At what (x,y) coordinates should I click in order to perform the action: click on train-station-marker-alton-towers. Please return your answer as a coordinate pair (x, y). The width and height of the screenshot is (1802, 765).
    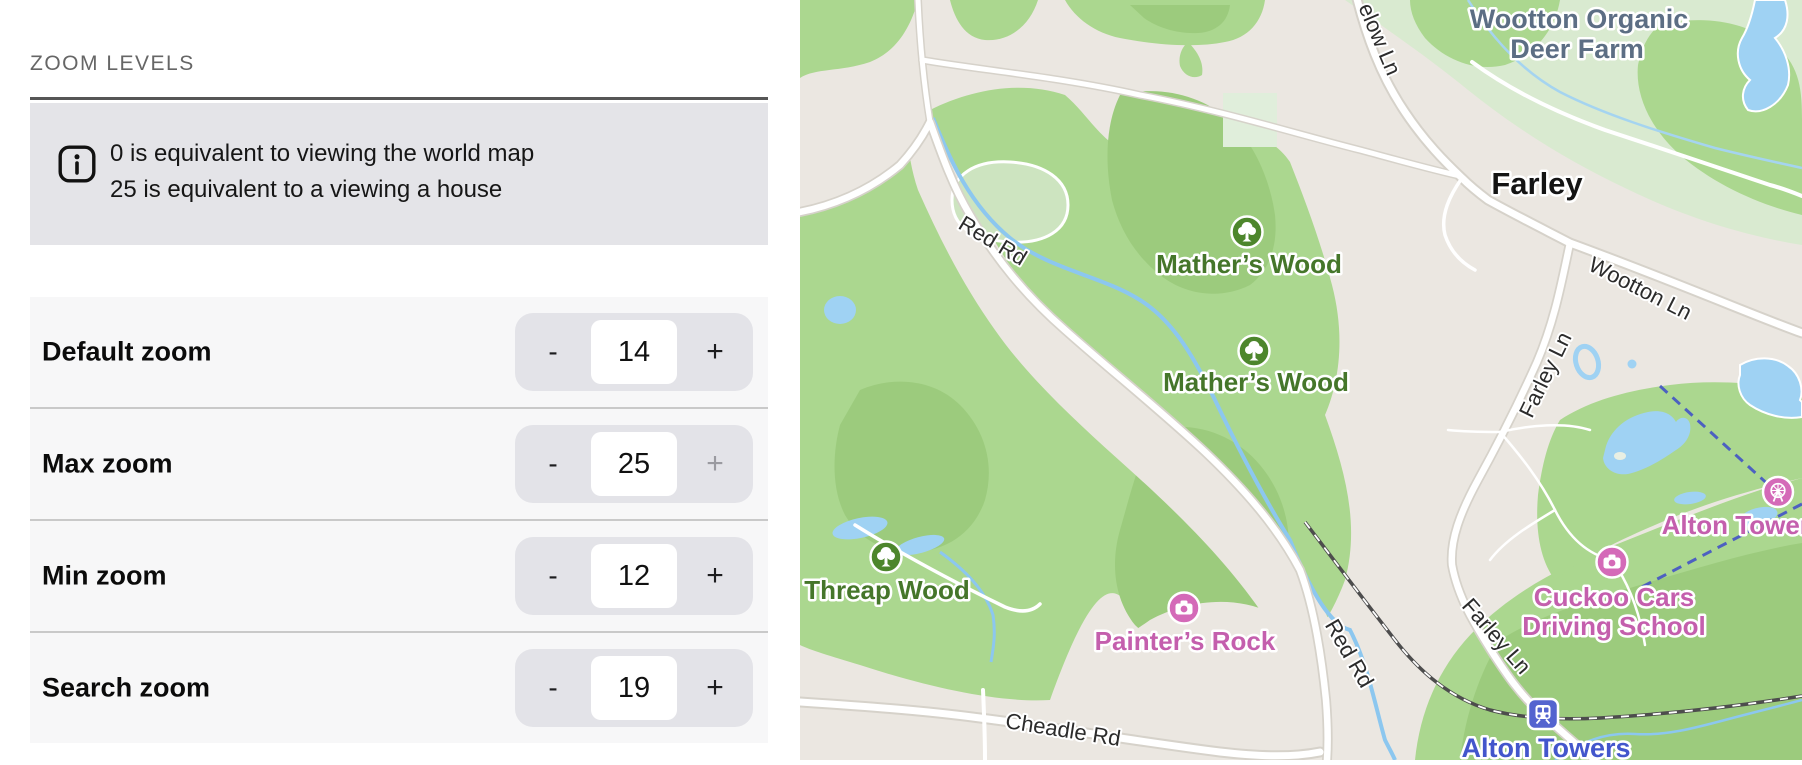
    Looking at the image, I should click on (1543, 714).